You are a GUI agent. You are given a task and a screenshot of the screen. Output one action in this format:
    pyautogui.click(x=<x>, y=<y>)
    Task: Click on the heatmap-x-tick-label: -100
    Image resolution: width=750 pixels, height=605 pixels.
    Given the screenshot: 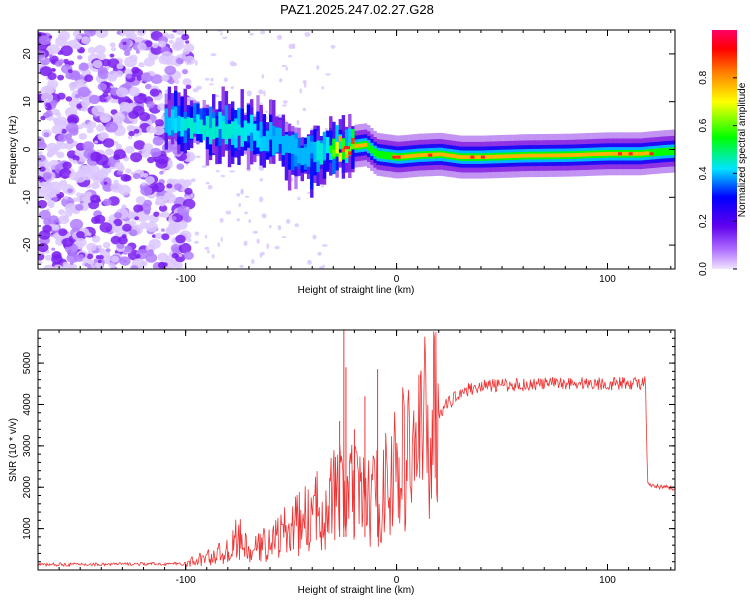 What is the action you would take?
    pyautogui.click(x=186, y=279)
    